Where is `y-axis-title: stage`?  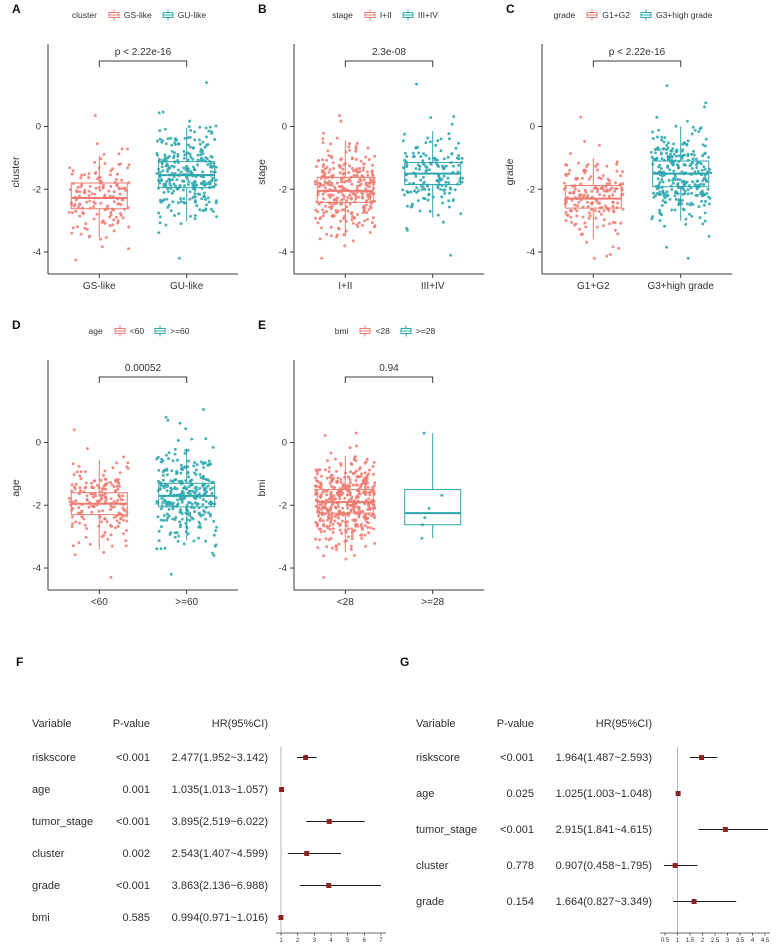
y-axis-title: stage is located at coordinates (262, 172).